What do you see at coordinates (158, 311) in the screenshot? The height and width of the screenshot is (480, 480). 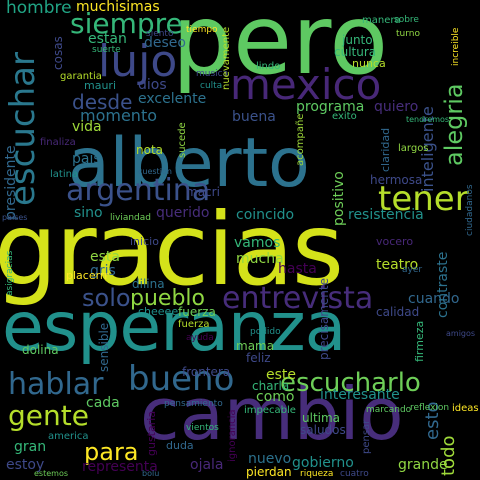 I see `word-cheeee: cheeee` at bounding box center [158, 311].